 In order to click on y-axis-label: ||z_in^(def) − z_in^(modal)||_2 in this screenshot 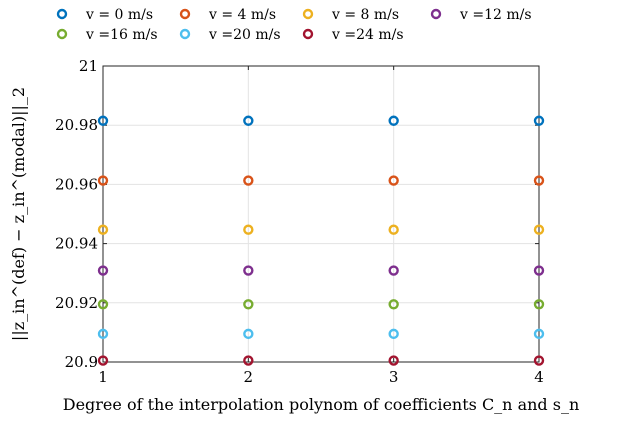, I will do `click(18, 214)`.